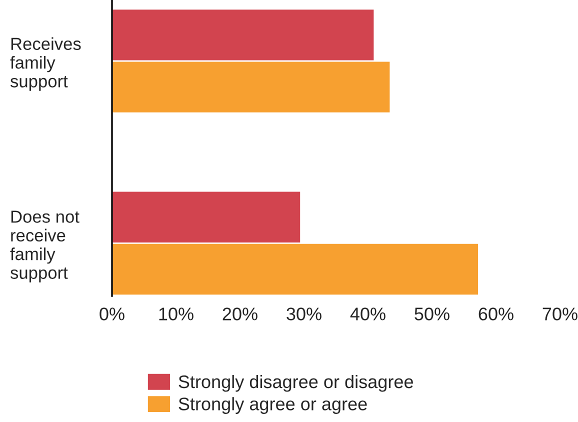 This screenshot has height=422, width=578. What do you see at coordinates (45, 246) in the screenshot?
I see `y-tick-label: Does not receive family support` at bounding box center [45, 246].